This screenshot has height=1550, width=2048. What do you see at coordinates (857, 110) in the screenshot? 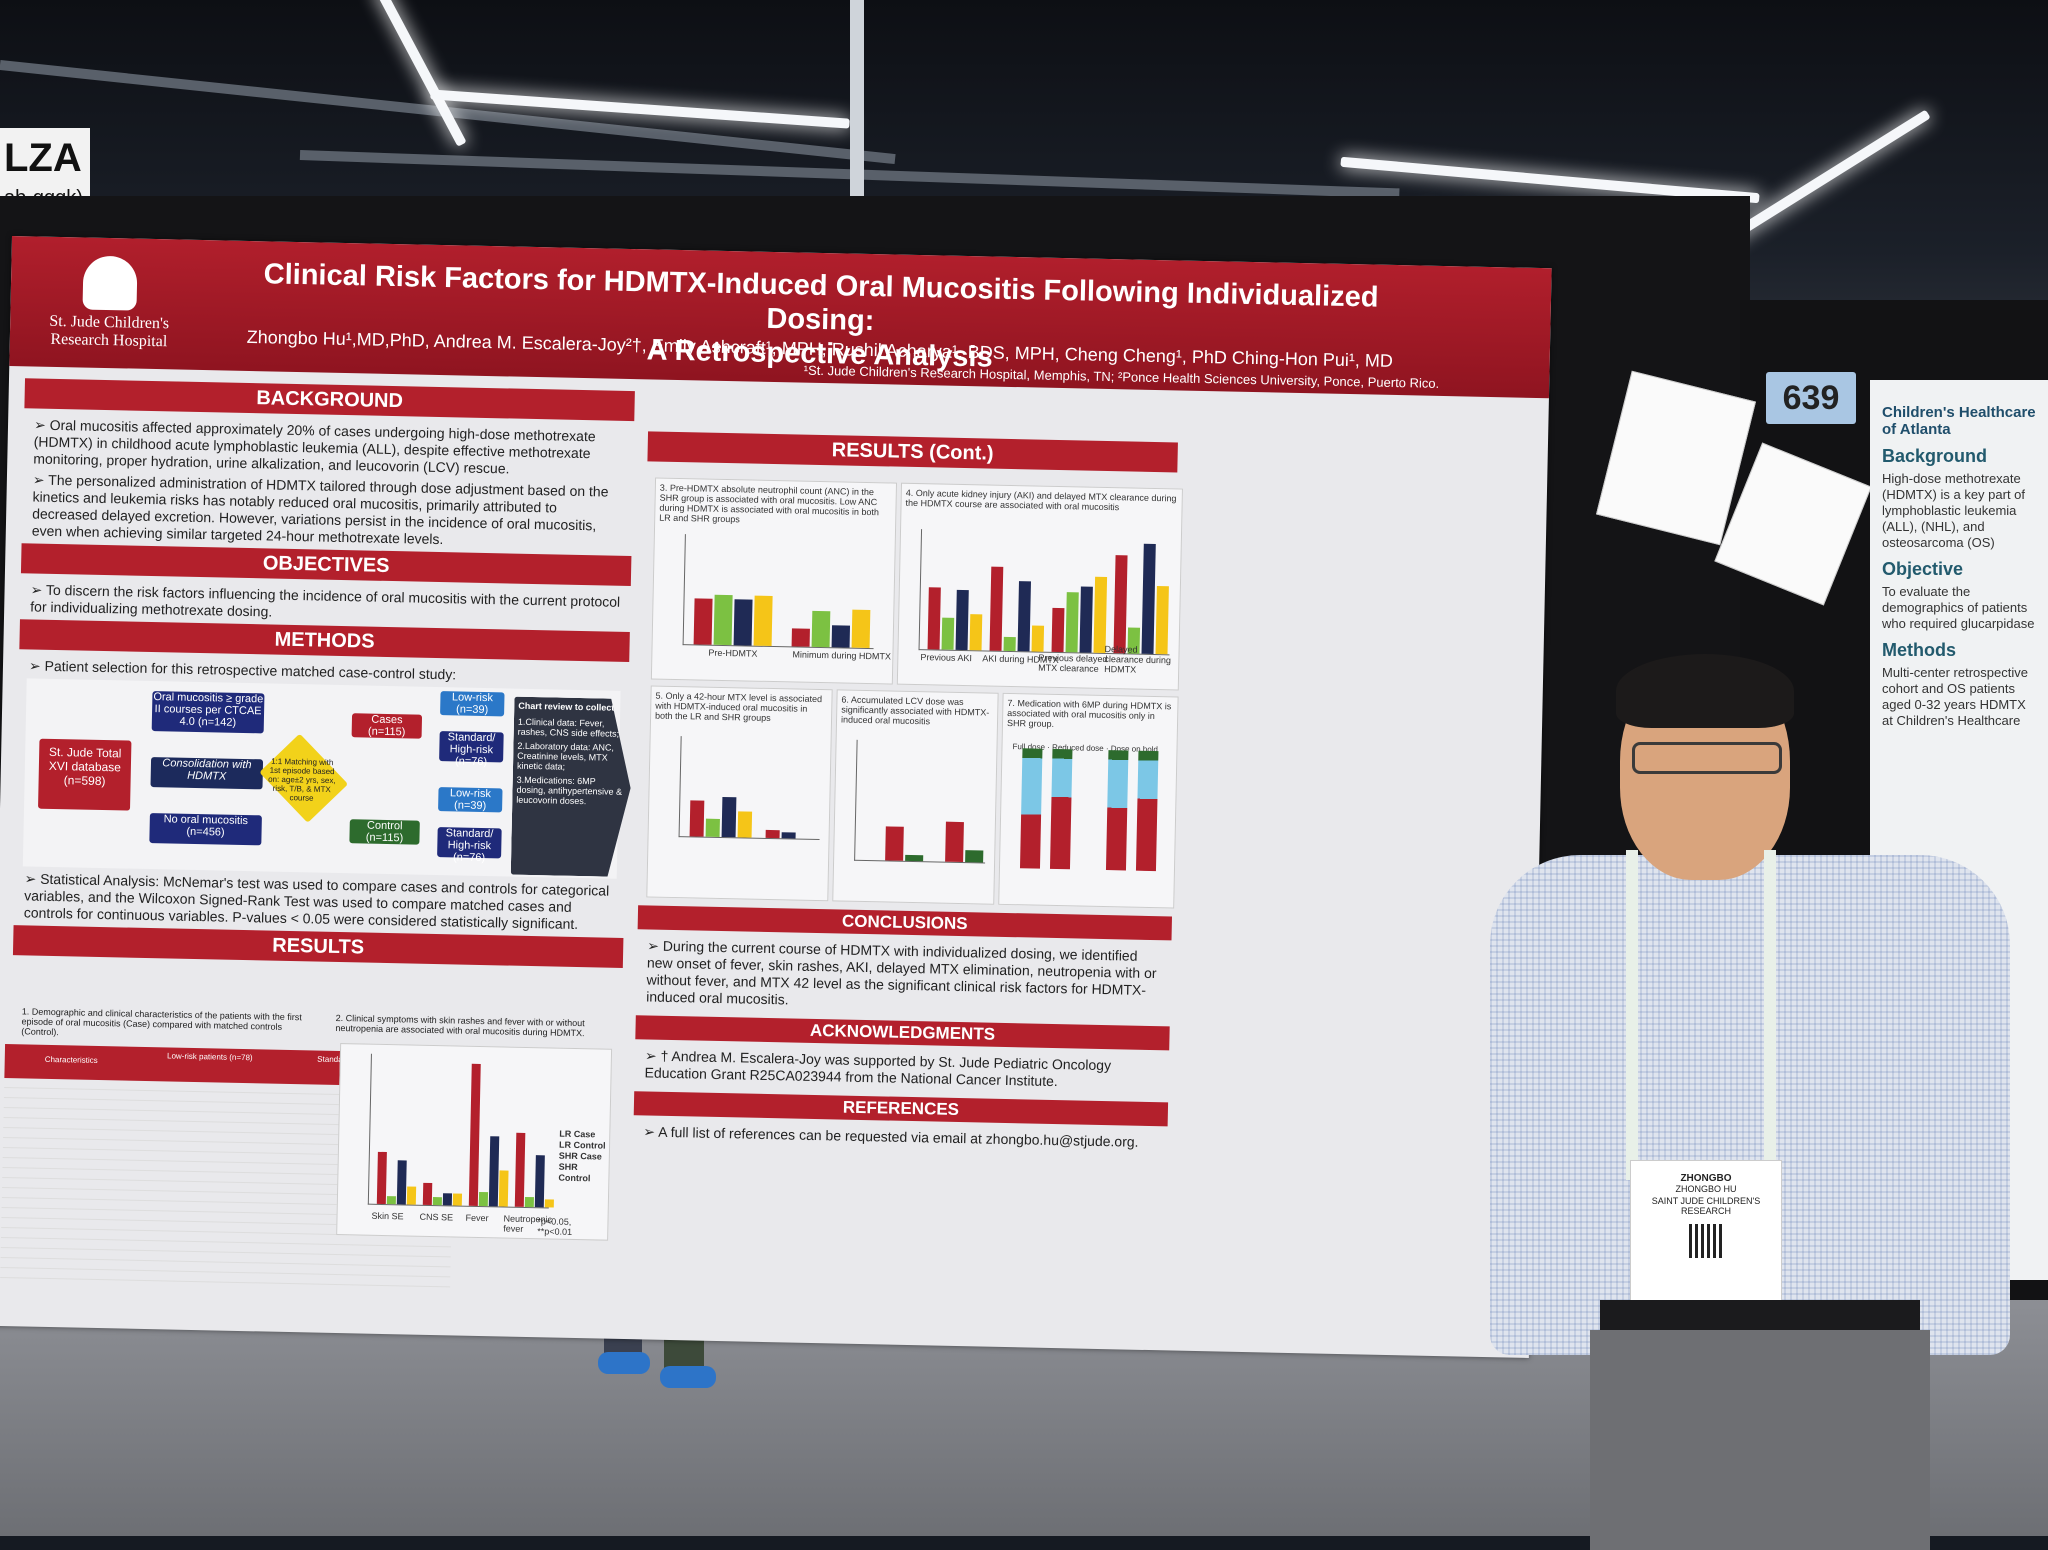
I see `light-column` at bounding box center [857, 110].